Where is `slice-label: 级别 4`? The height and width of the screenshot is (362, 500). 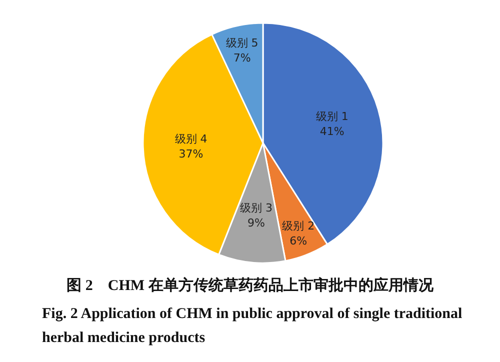
slice-label: 级别 4 is located at coordinates (191, 139).